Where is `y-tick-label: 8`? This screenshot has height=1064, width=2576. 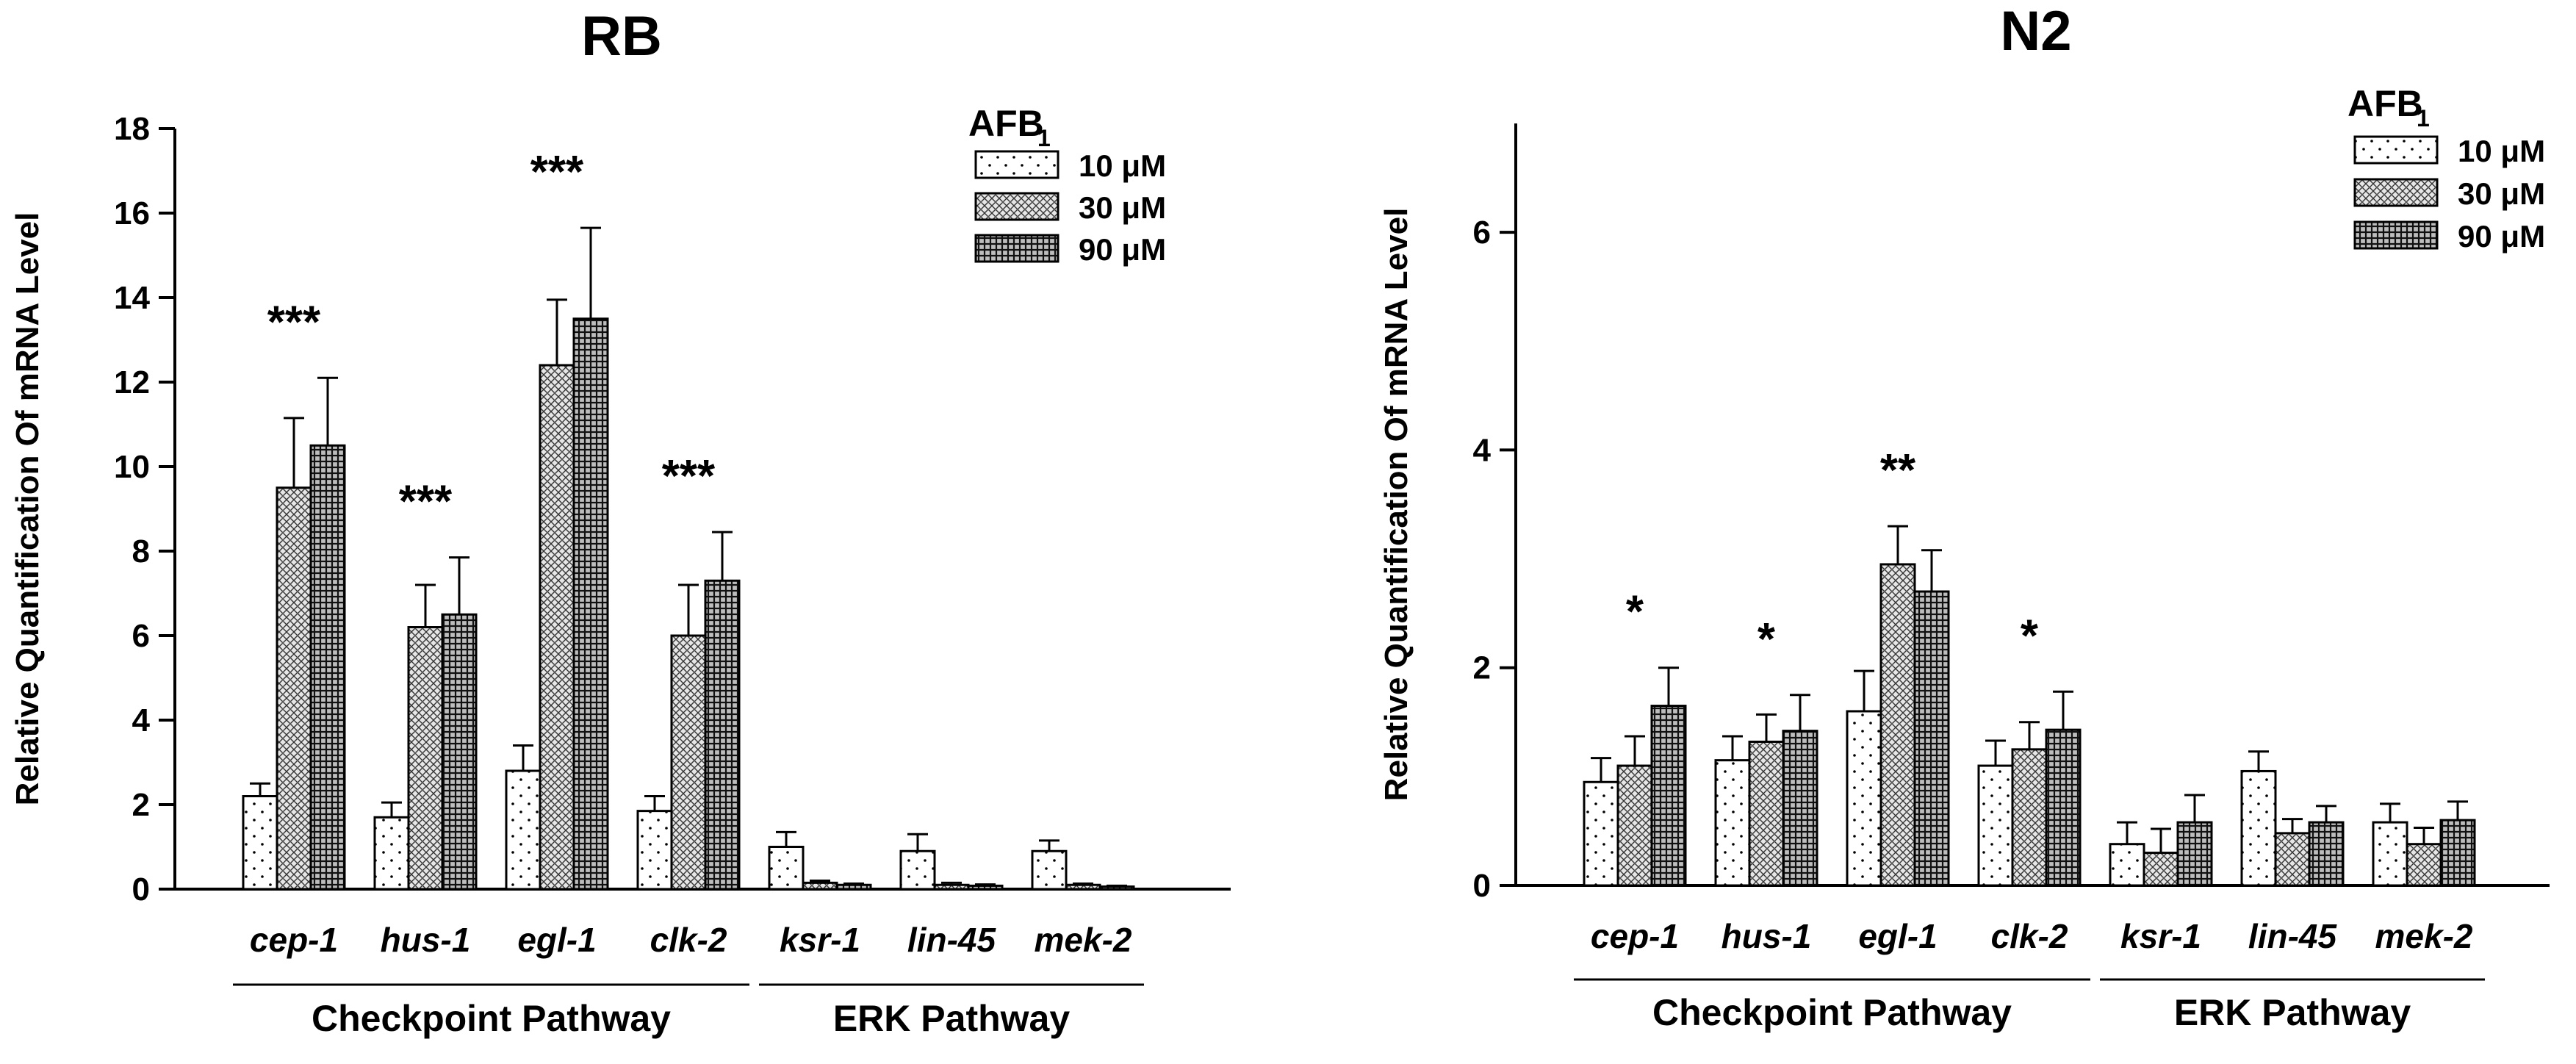 y-tick-label: 8 is located at coordinates (141, 551).